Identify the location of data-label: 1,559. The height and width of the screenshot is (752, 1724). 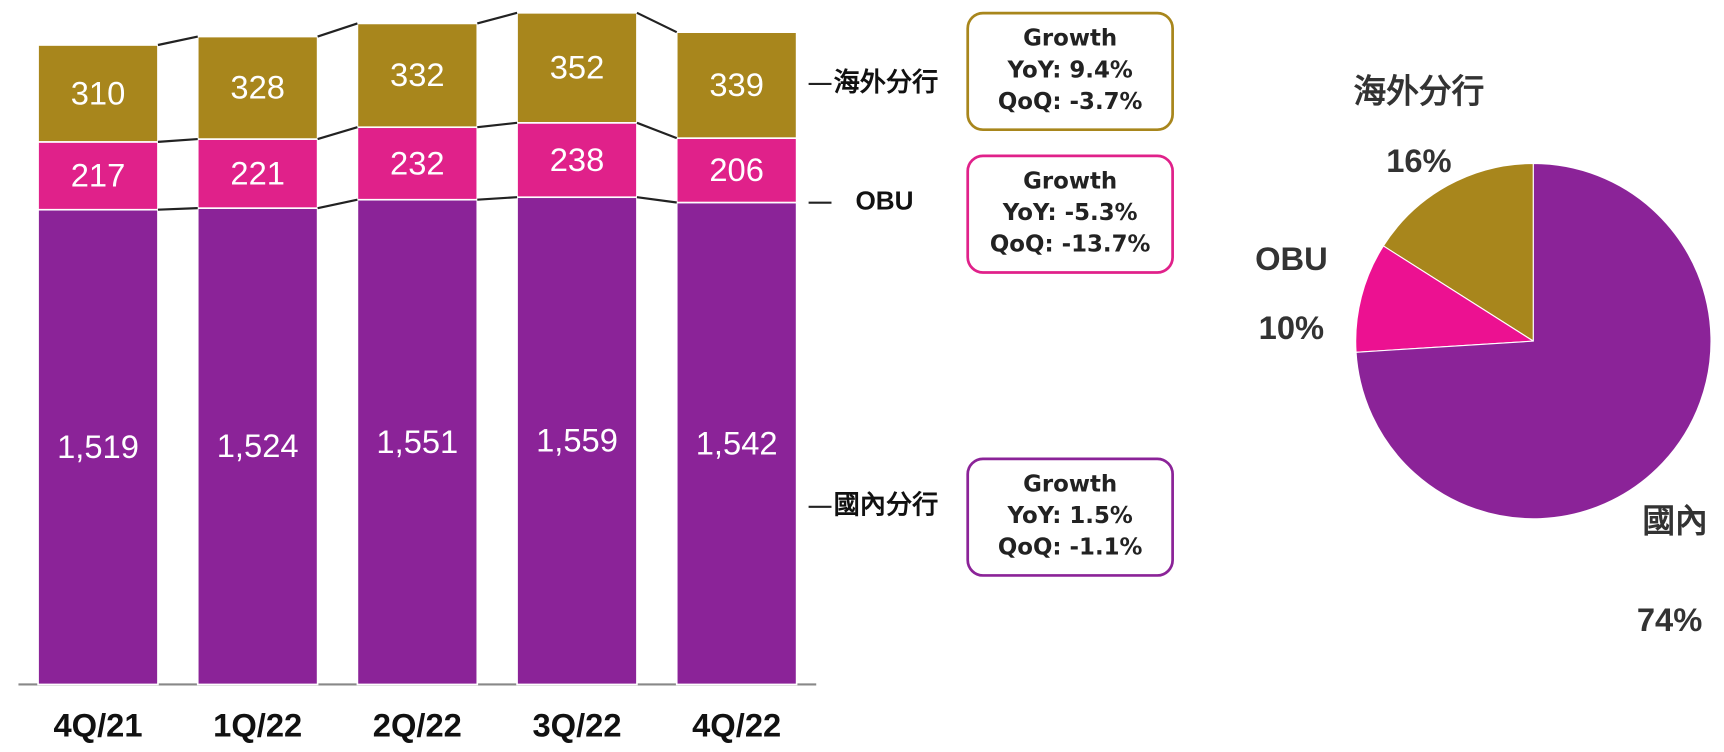
(577, 440).